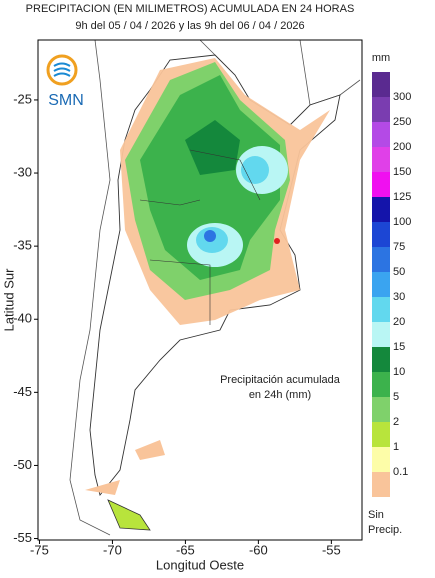 The image size is (435, 578). I want to click on x-tick-label: -65, so click(185, 549).